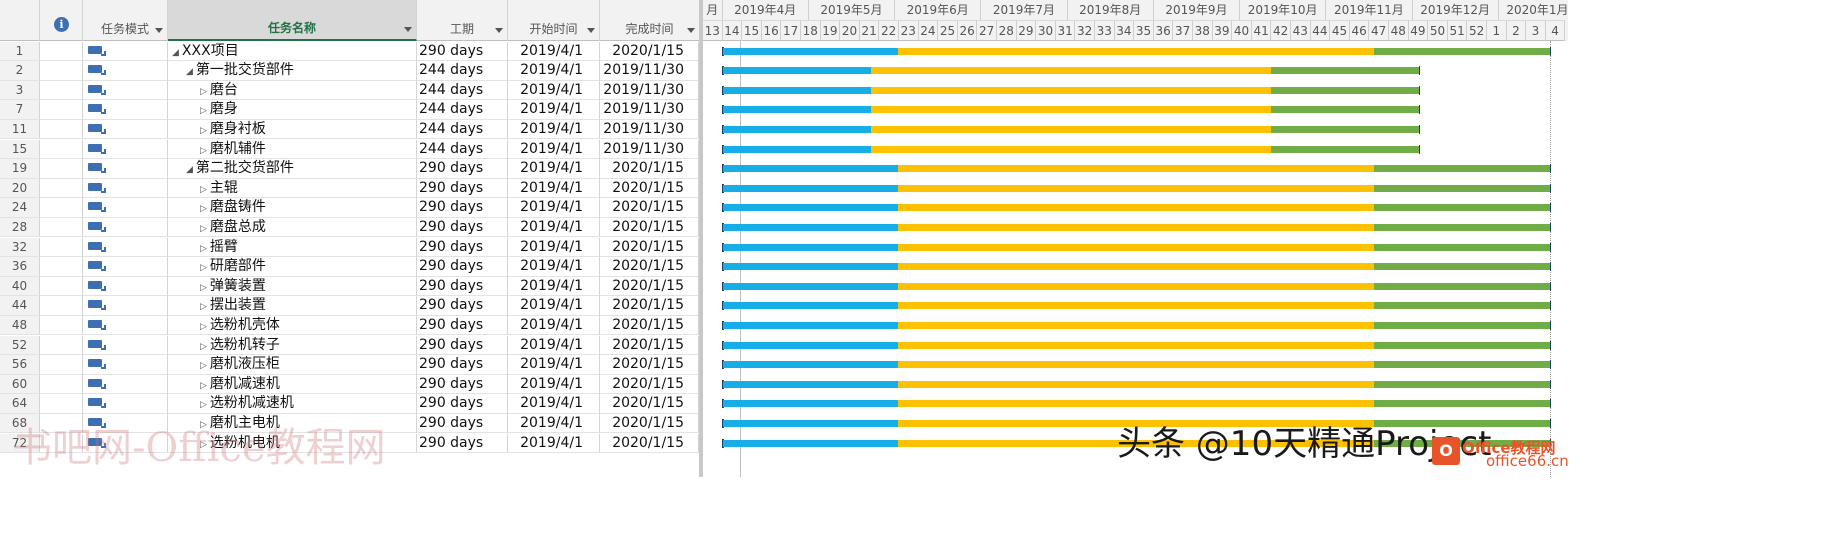  I want to click on table-row: 36 ▷ 研磨部件 290 days 2019/4/1 2020/1/15, so click(350, 267).